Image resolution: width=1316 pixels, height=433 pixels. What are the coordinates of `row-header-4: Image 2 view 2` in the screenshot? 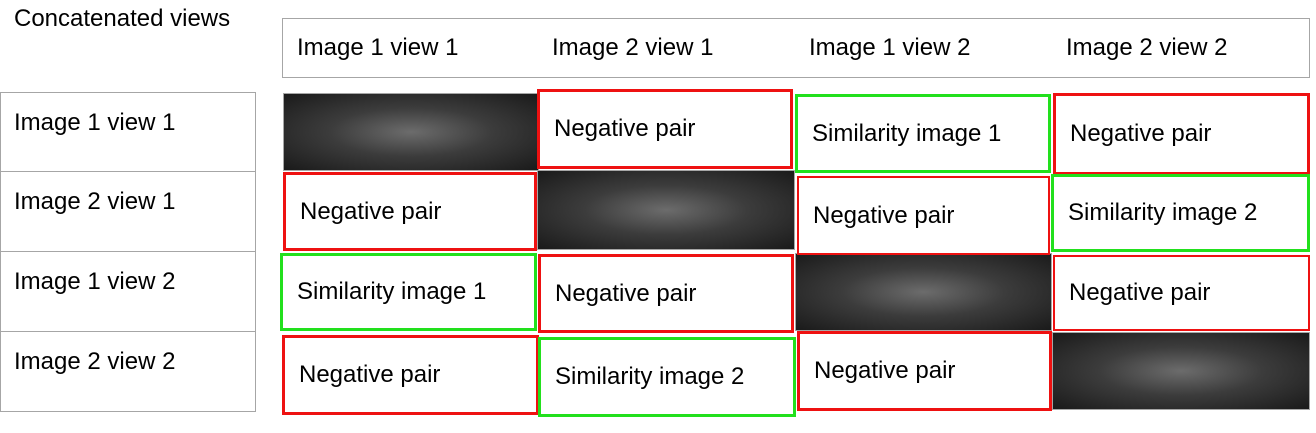 It's located at (128, 372).